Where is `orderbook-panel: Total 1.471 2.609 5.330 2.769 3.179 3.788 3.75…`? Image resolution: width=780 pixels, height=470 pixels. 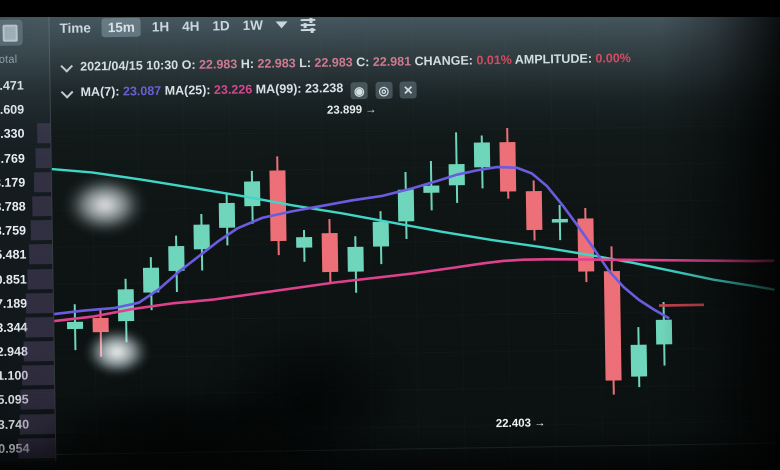
orderbook-panel: Total 1.471 2.609 5.330 2.769 3.179 3.788 3.75… is located at coordinates (28, 231).